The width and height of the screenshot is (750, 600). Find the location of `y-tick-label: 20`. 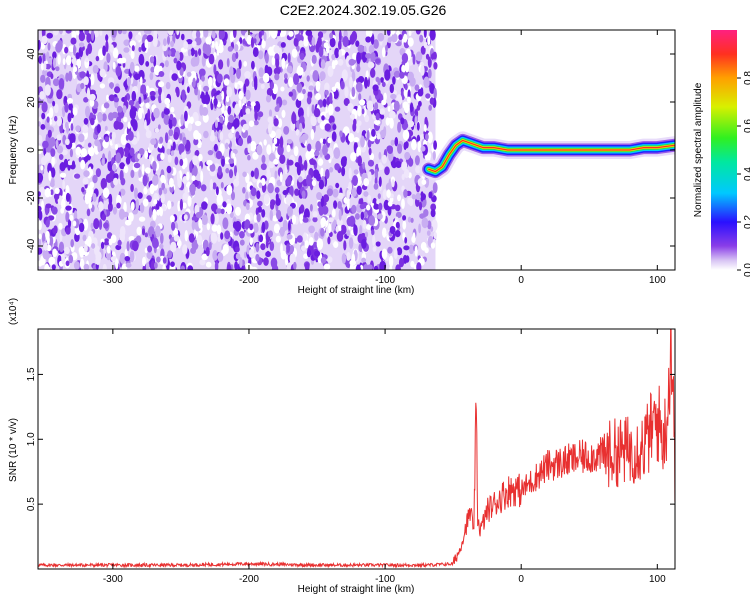

y-tick-label: 20 is located at coordinates (31, 102).